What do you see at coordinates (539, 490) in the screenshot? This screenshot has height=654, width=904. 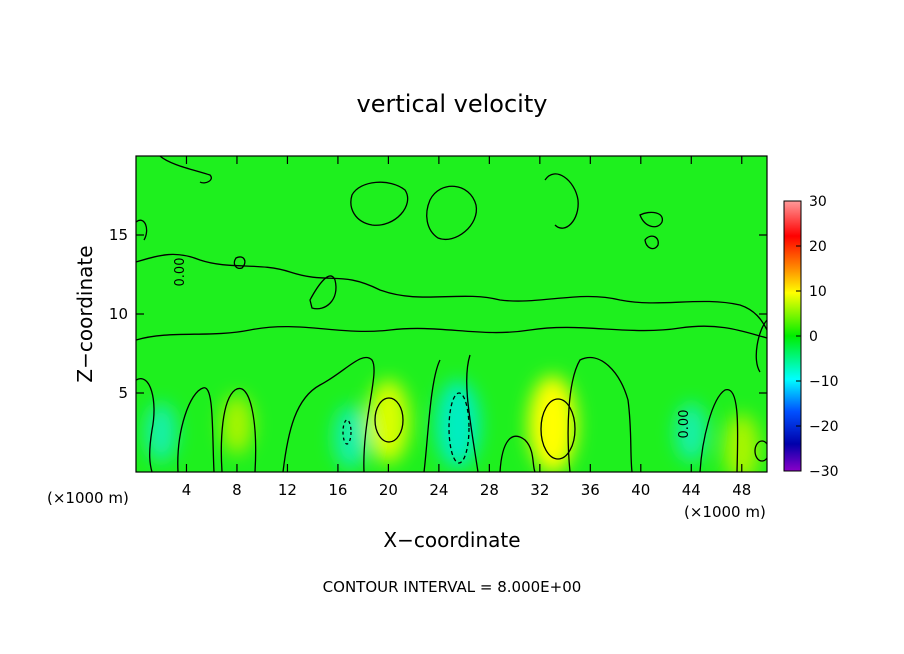 I see `x-tick-label: 32` at bounding box center [539, 490].